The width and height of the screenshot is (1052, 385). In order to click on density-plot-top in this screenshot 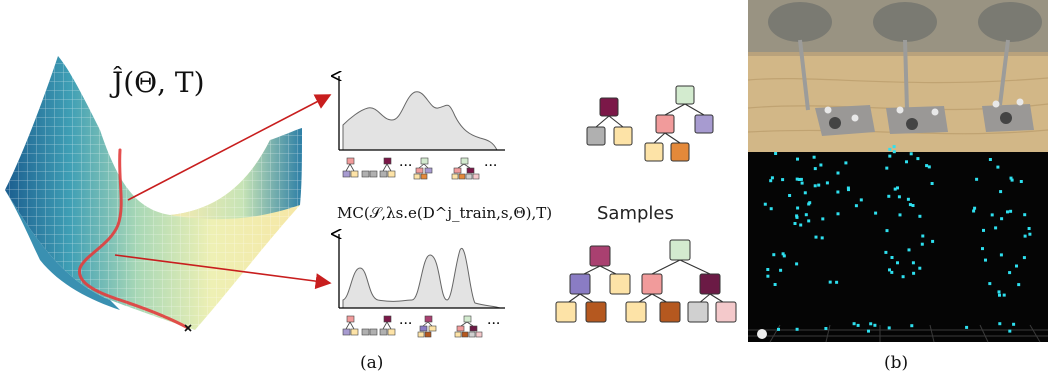, I will do `click(422, 113)`.